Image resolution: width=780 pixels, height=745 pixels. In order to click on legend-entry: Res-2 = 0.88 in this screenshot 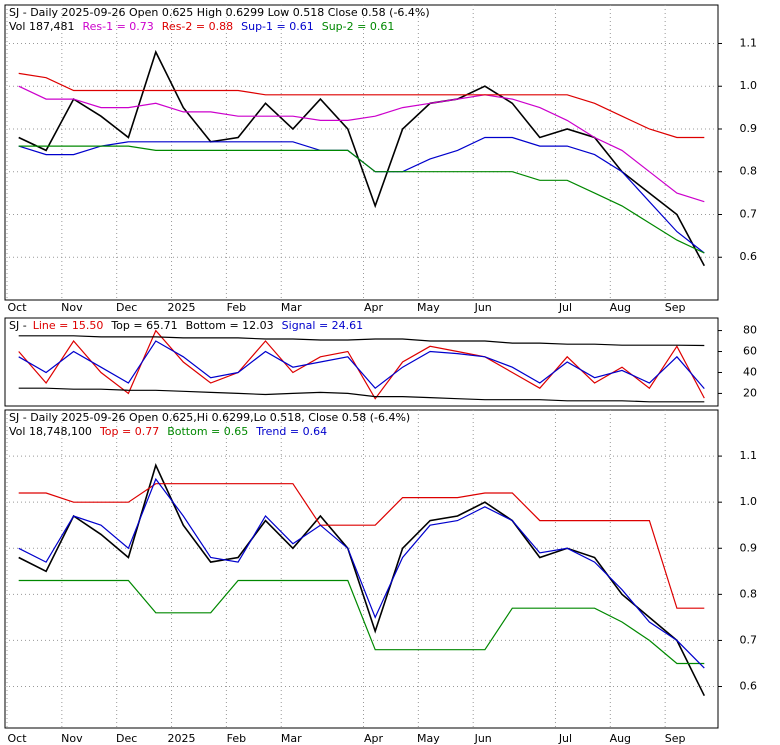, I will do `click(197, 26)`.